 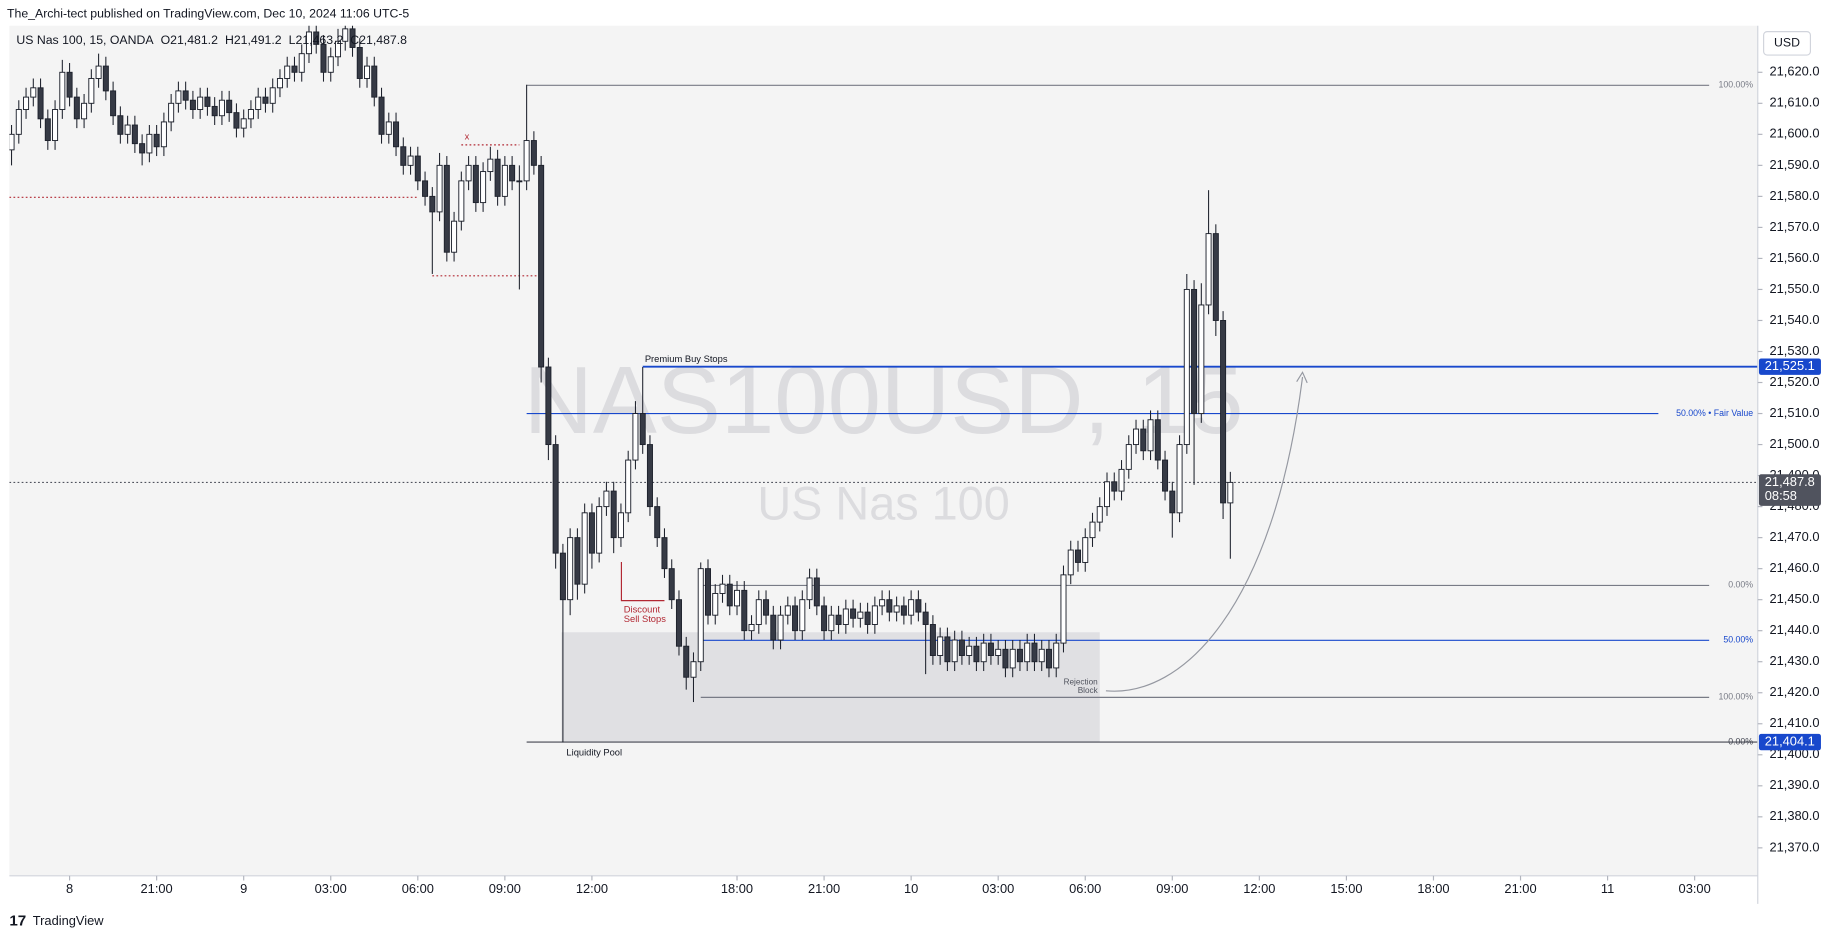 What do you see at coordinates (594, 752) in the screenshot?
I see `annotation: Liquidity Pool` at bounding box center [594, 752].